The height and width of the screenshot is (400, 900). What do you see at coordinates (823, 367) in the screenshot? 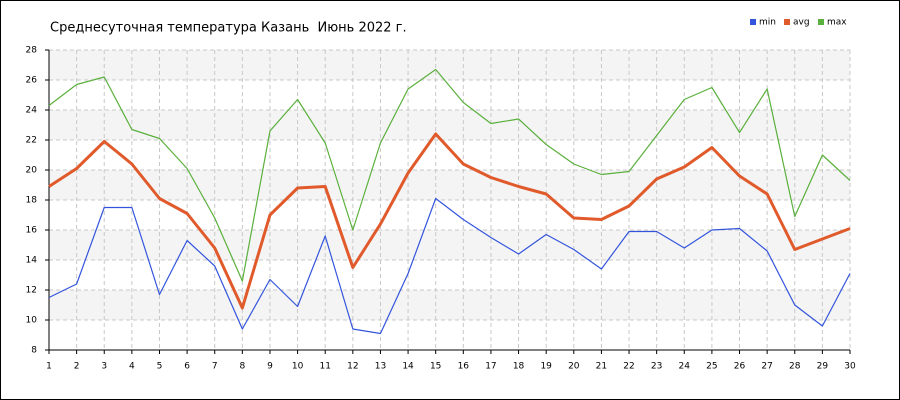
I see `x-tick-label: 29` at bounding box center [823, 367].